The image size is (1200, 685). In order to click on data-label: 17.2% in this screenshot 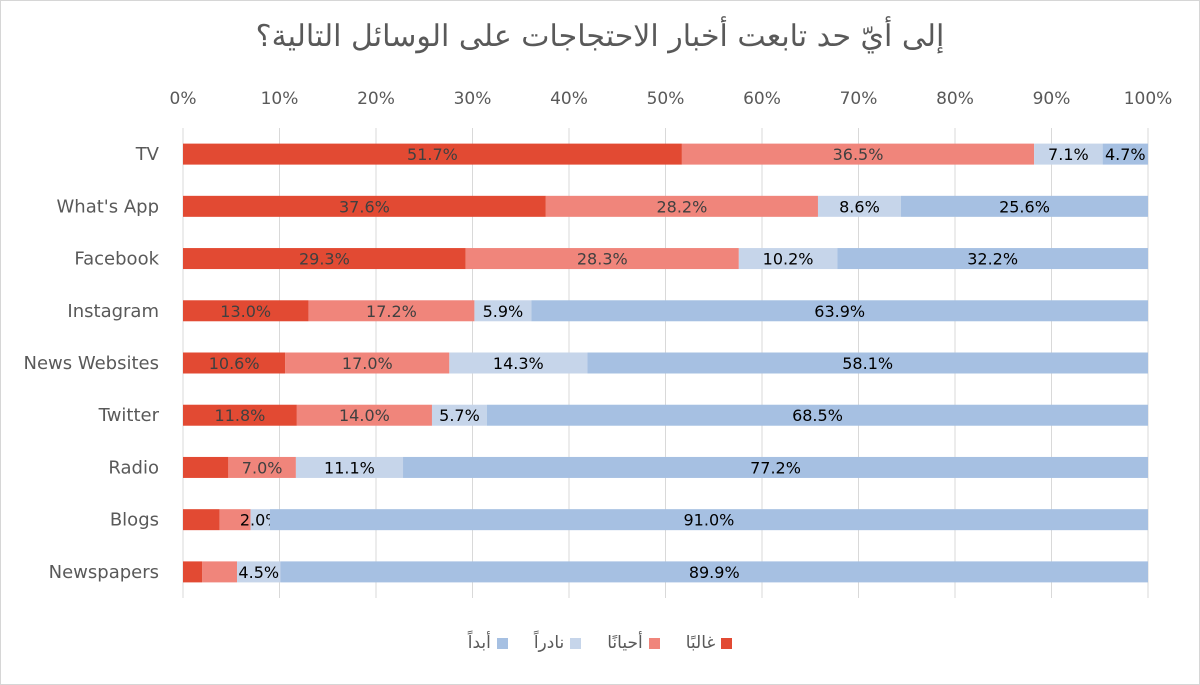, I will do `click(391, 311)`.